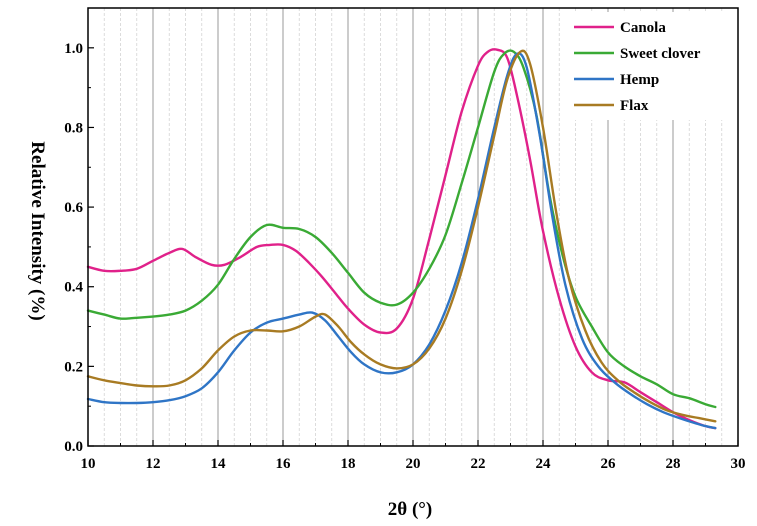 The height and width of the screenshot is (526, 757). Describe the element at coordinates (660, 54) in the screenshot. I see `legend-label-sweet-clover: Sweet clover` at that location.